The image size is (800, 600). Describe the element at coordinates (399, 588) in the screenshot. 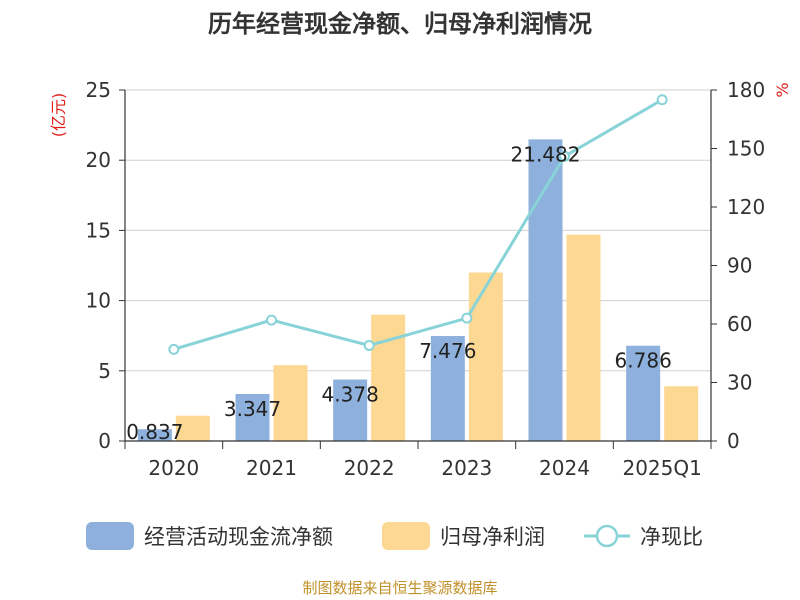

I see `source-note: 制图数据来自恒生聚源数据库` at that location.